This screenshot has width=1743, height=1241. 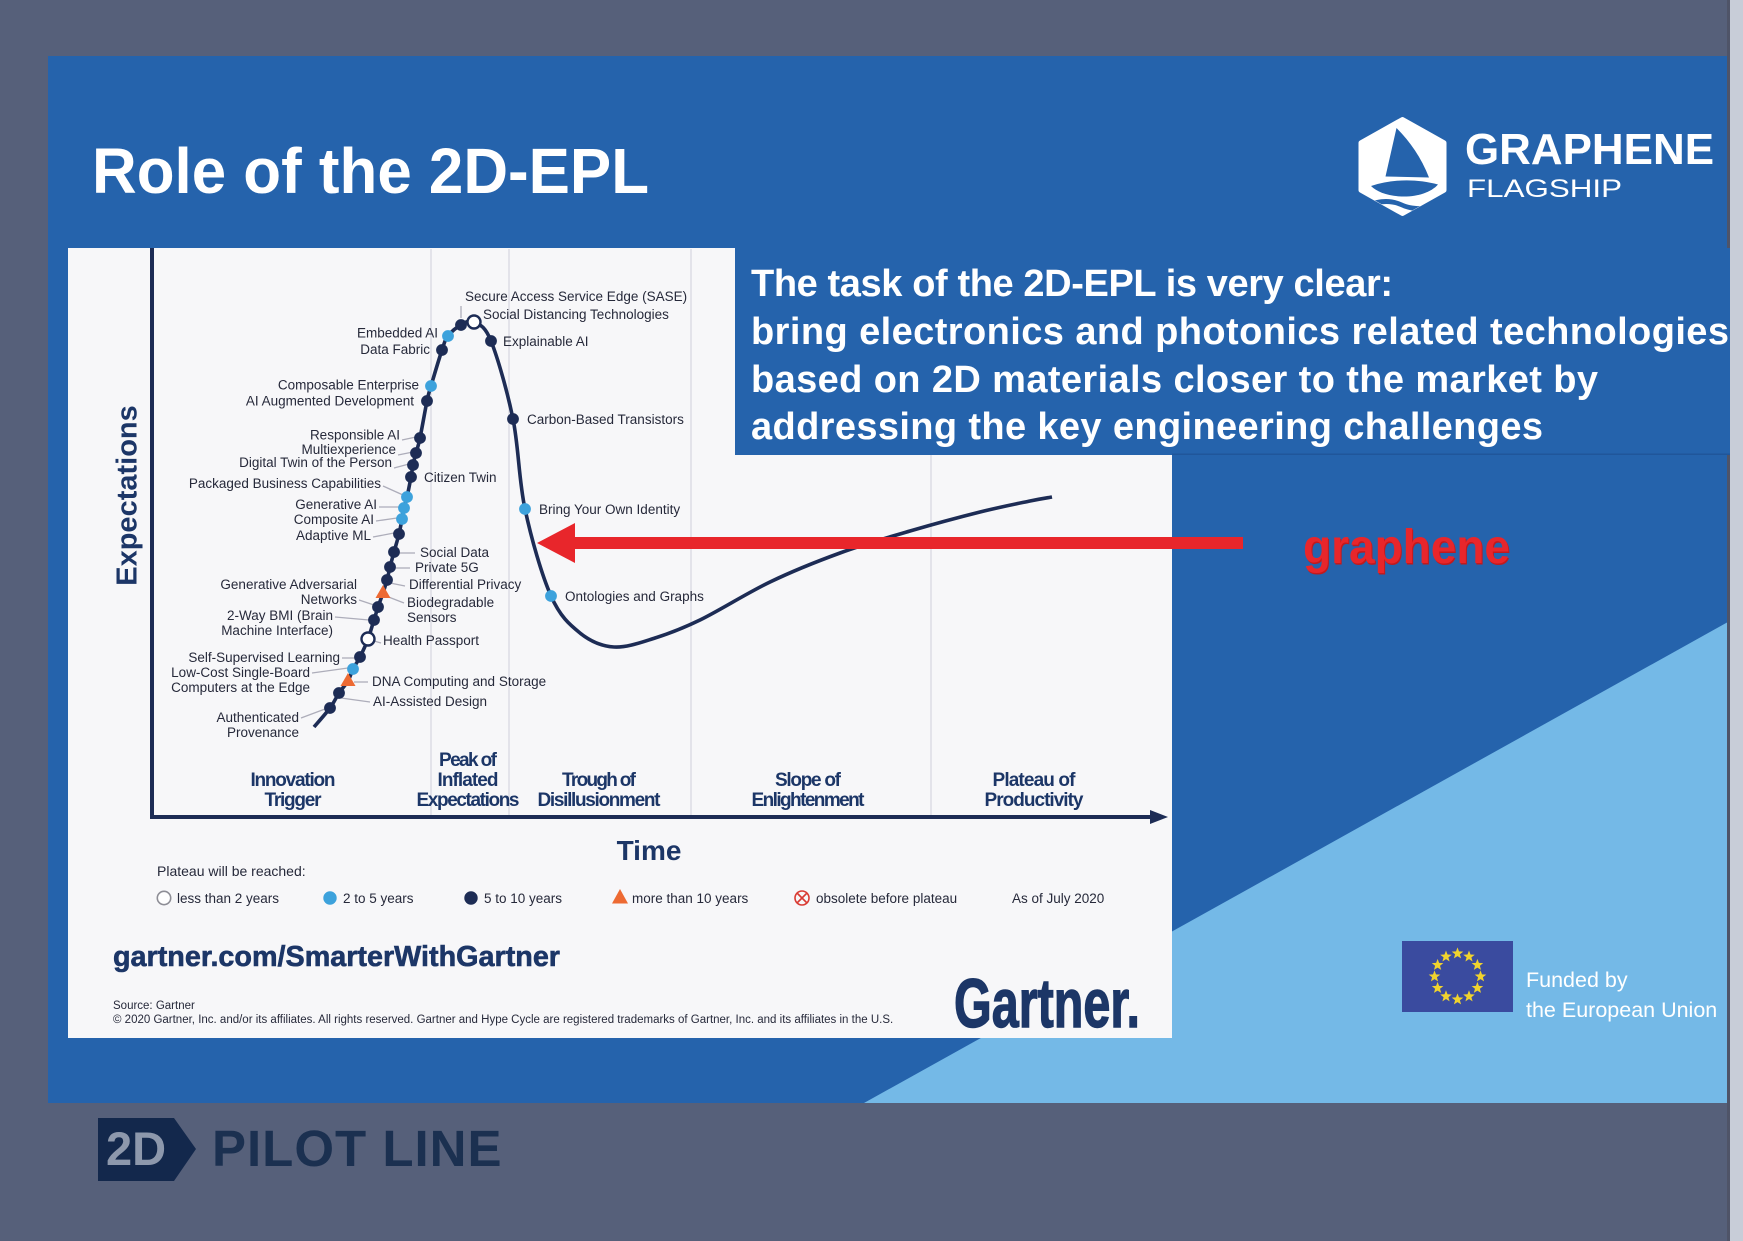 What do you see at coordinates (432, 617) in the screenshot?
I see `svg-text: Sensors` at bounding box center [432, 617].